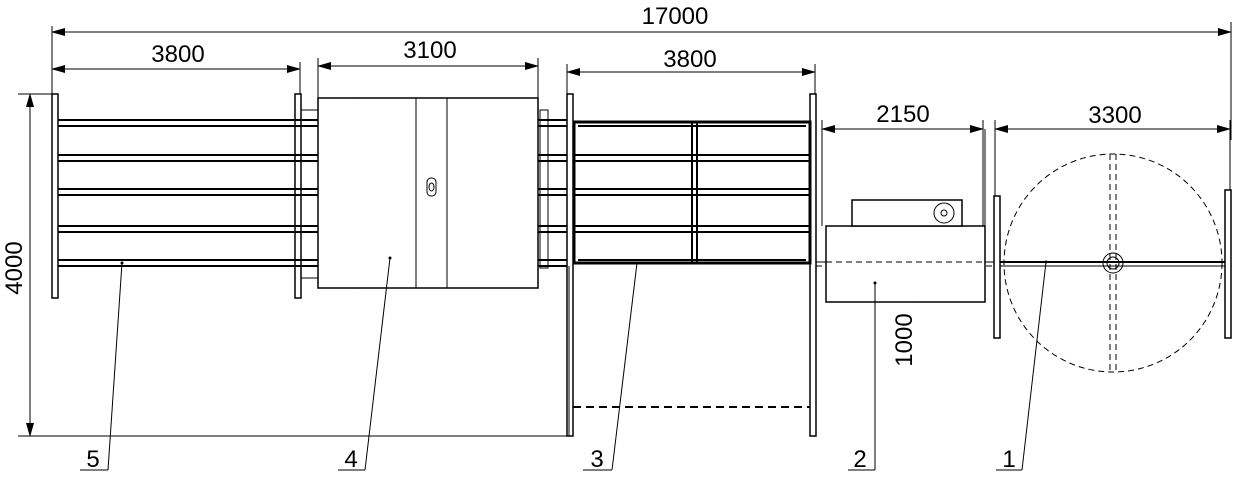 Image resolution: width=1239 pixels, height=480 pixels. What do you see at coordinates (675, 16) in the screenshot?
I see `dimension-total-label: 17000` at bounding box center [675, 16].